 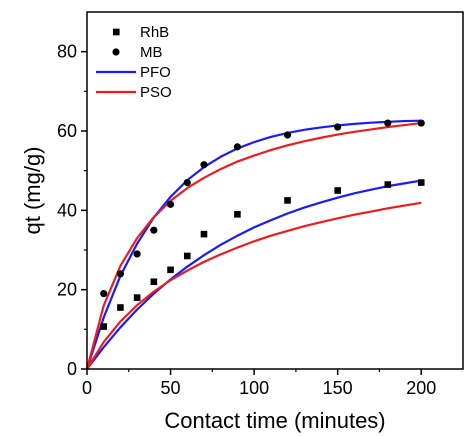 I want to click on legend-mb-marker, so click(x=116, y=52).